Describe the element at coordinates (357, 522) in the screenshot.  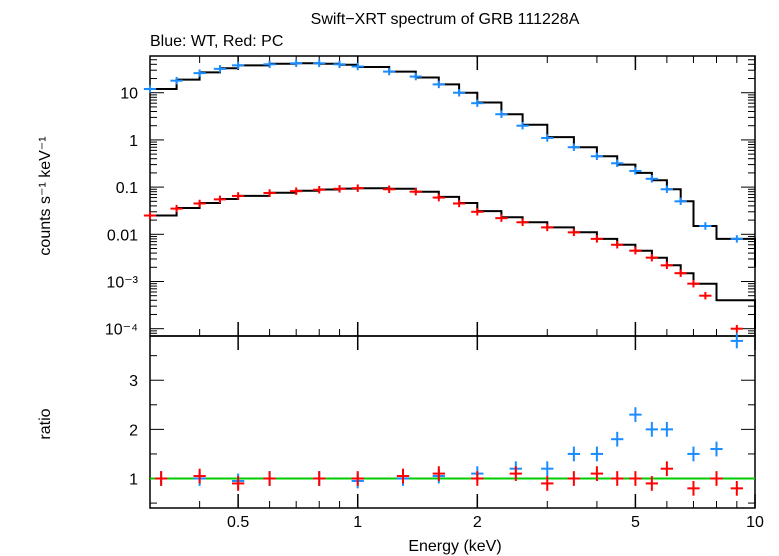
I see `x-tick-label: 1` at that location.